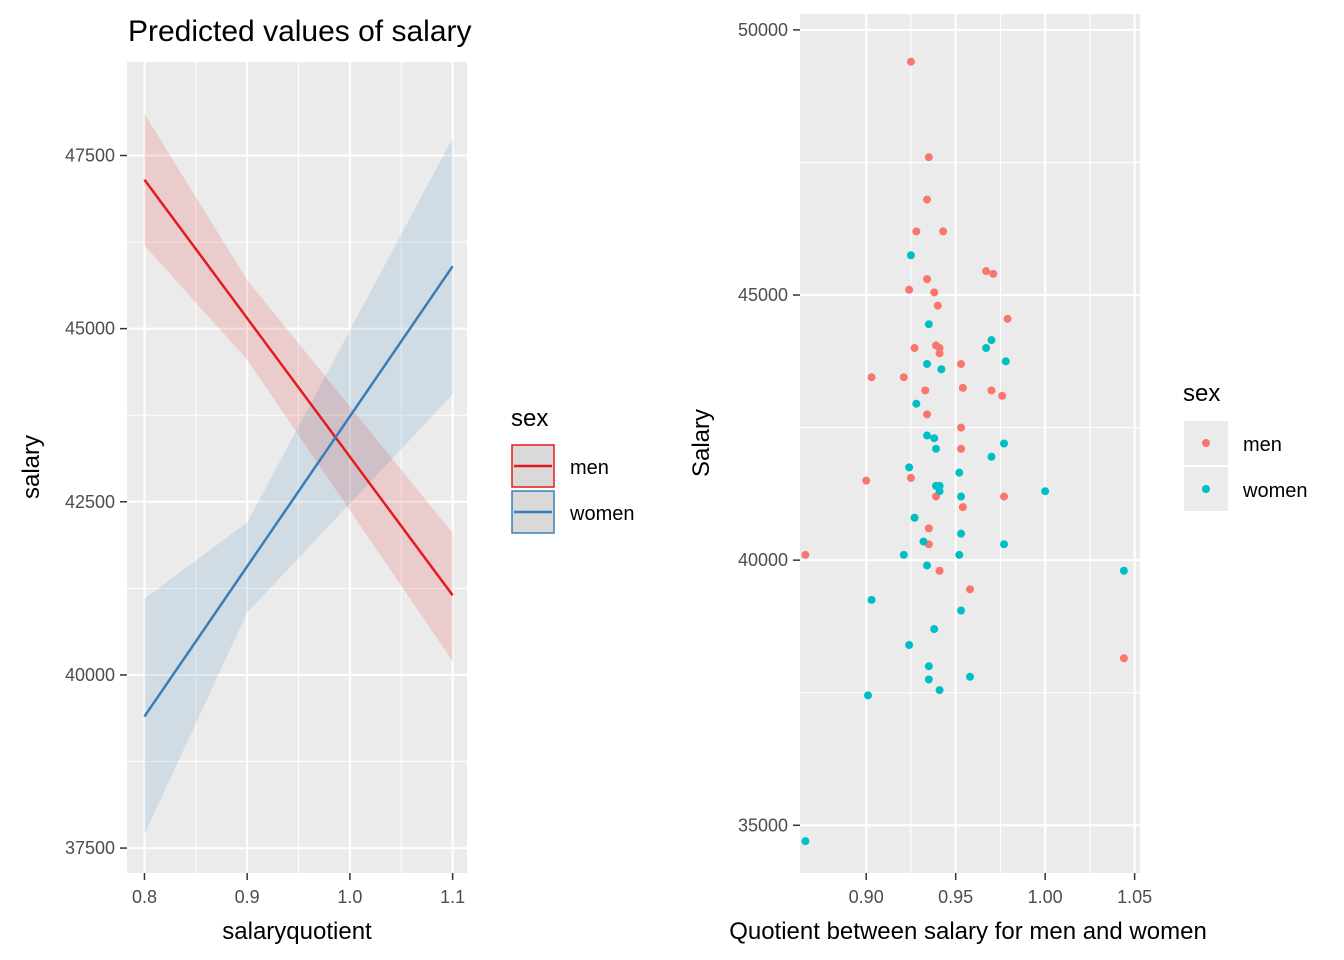 The width and height of the screenshot is (1344, 960). I want to click on x-tick-label: 1.00, so click(1045, 897).